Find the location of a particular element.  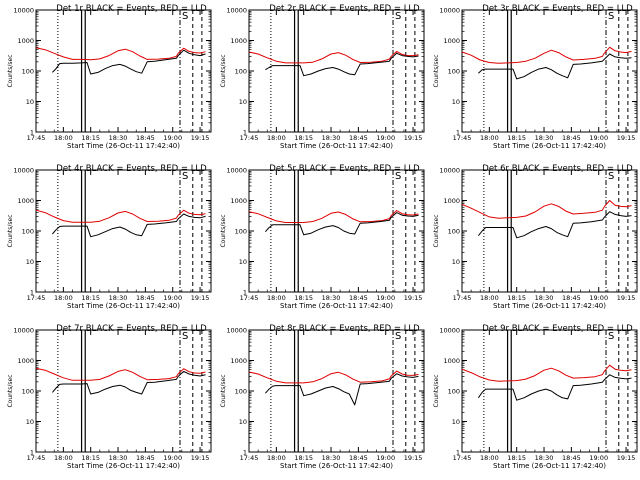

panel-title: Det 5r BLACK = Events, RED = LLD is located at coordinates (344, 169).